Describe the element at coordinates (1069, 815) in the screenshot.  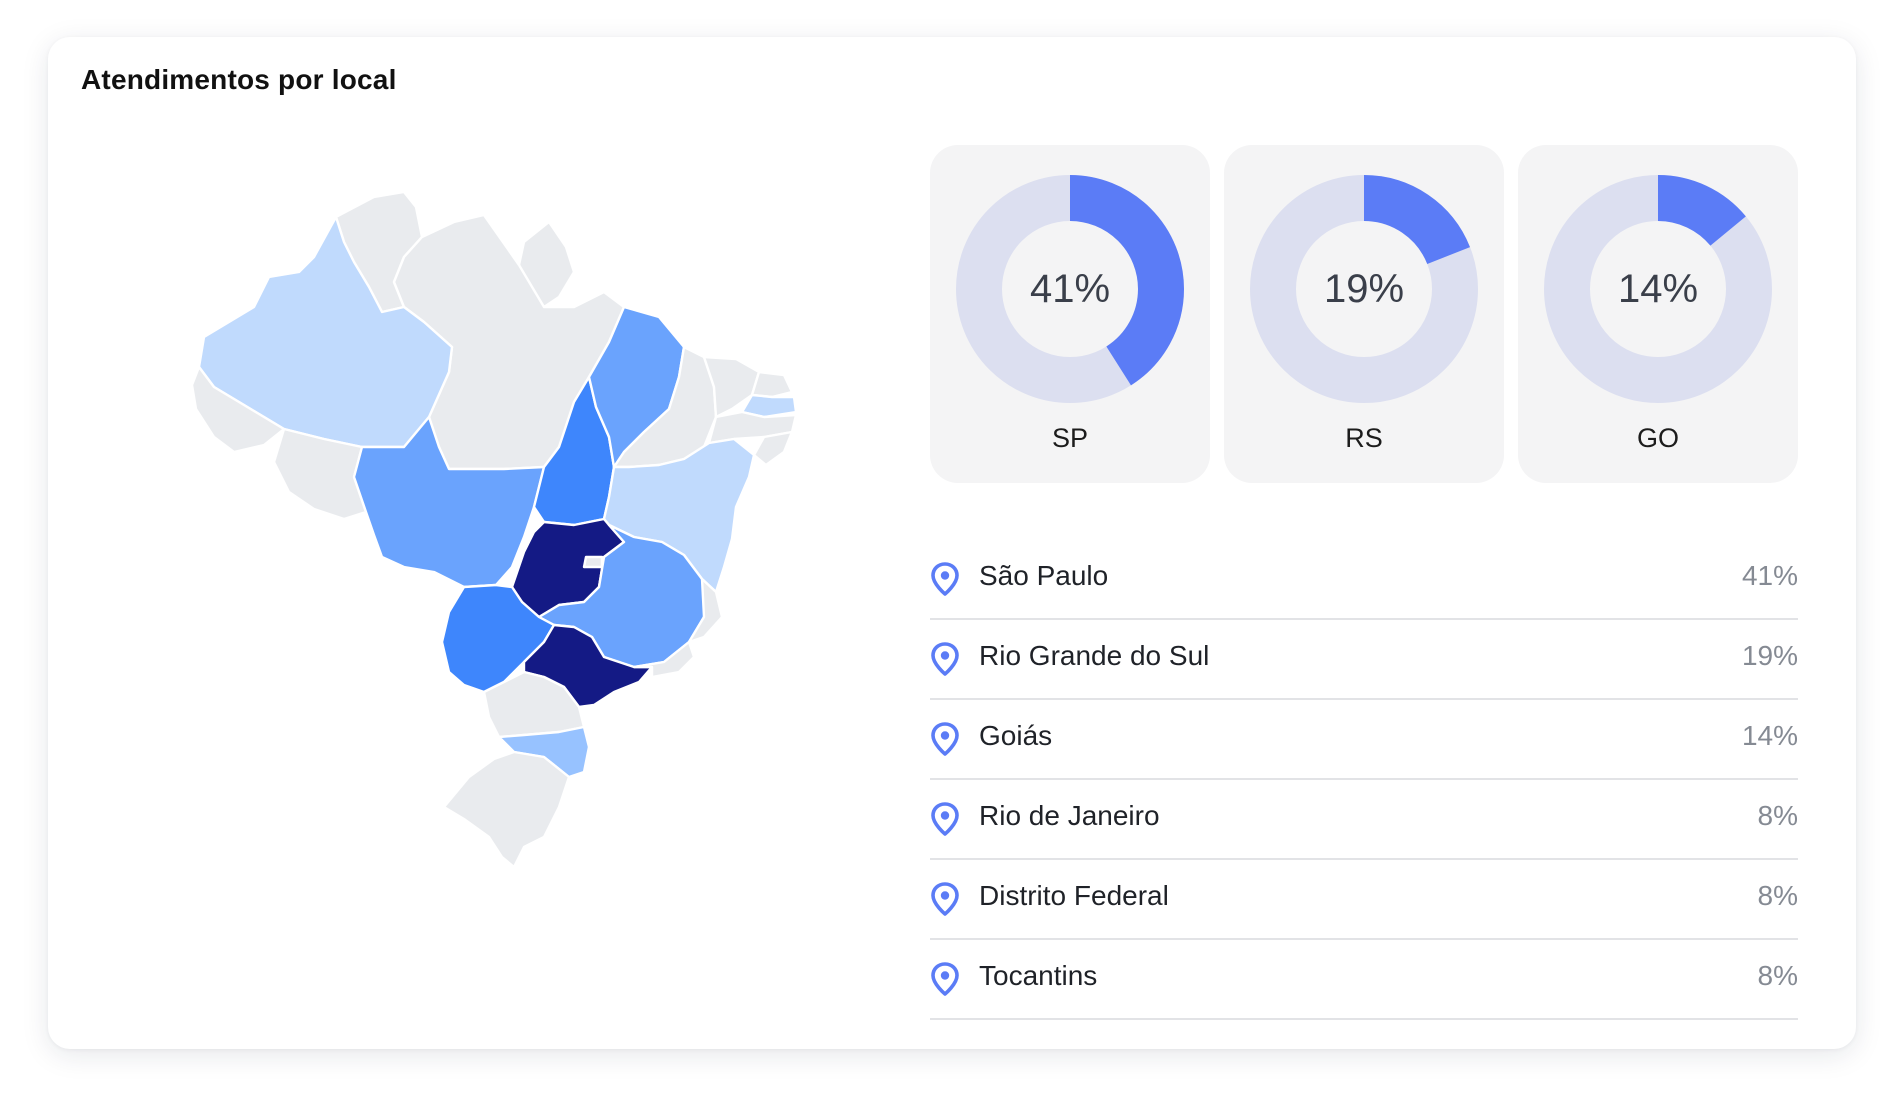
I see `location-name: Rio de Janeiro` at that location.